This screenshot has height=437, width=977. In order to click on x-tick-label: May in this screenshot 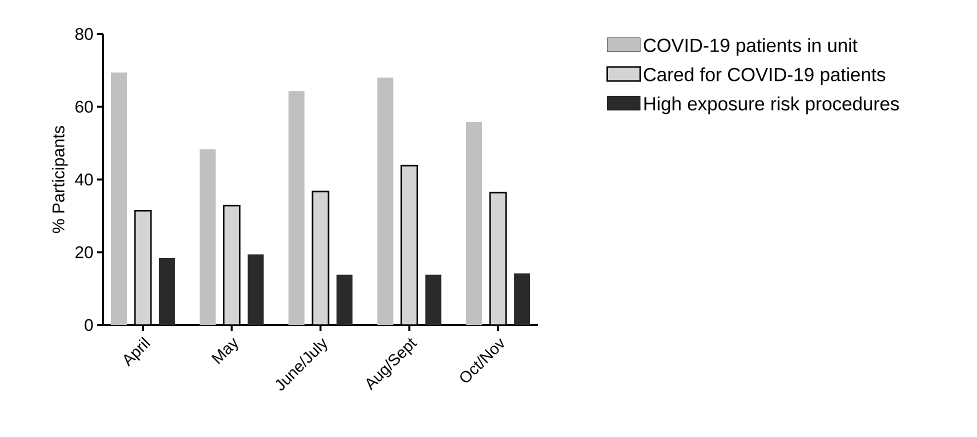, I will do `click(224, 351)`.